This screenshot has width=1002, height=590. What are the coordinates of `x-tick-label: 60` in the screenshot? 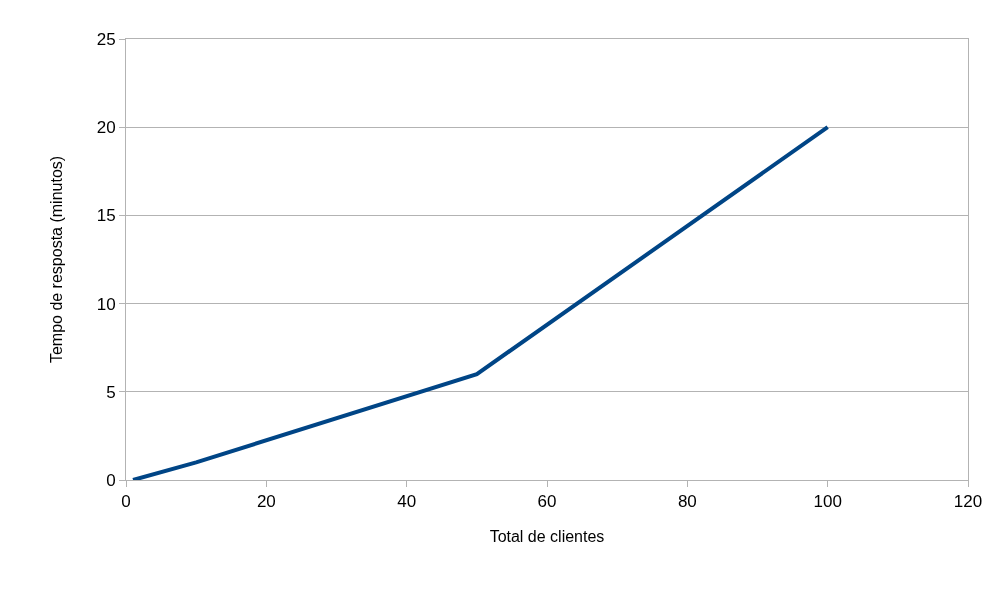 It's located at (547, 502).